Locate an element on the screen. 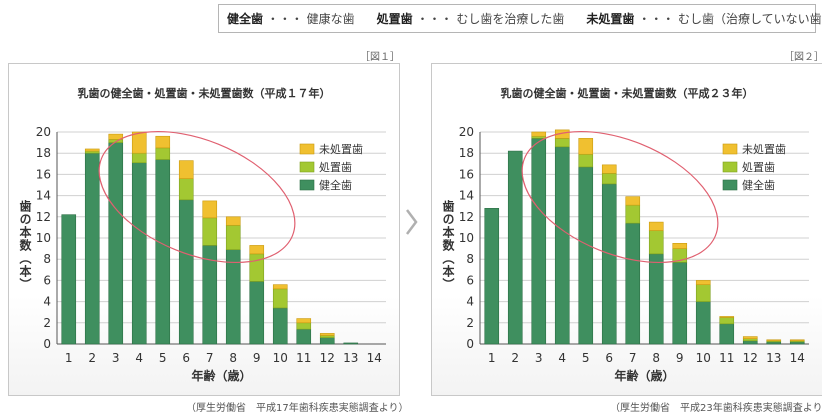  chevron-right-icon is located at coordinates (412, 222).